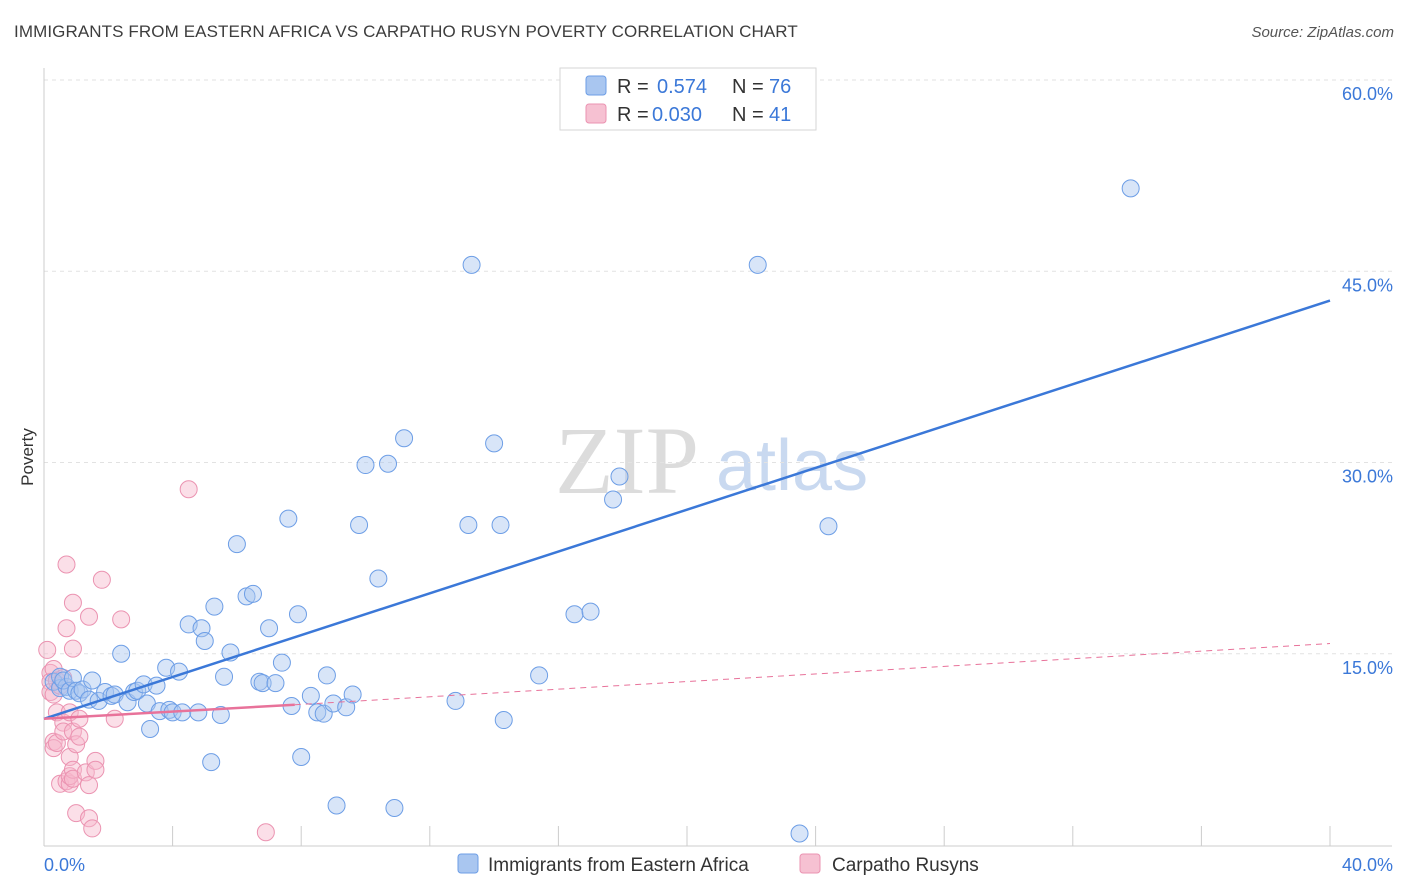  What do you see at coordinates (1367, 285) in the screenshot?
I see `y-tick-label-2: 45.0%` at bounding box center [1367, 285].